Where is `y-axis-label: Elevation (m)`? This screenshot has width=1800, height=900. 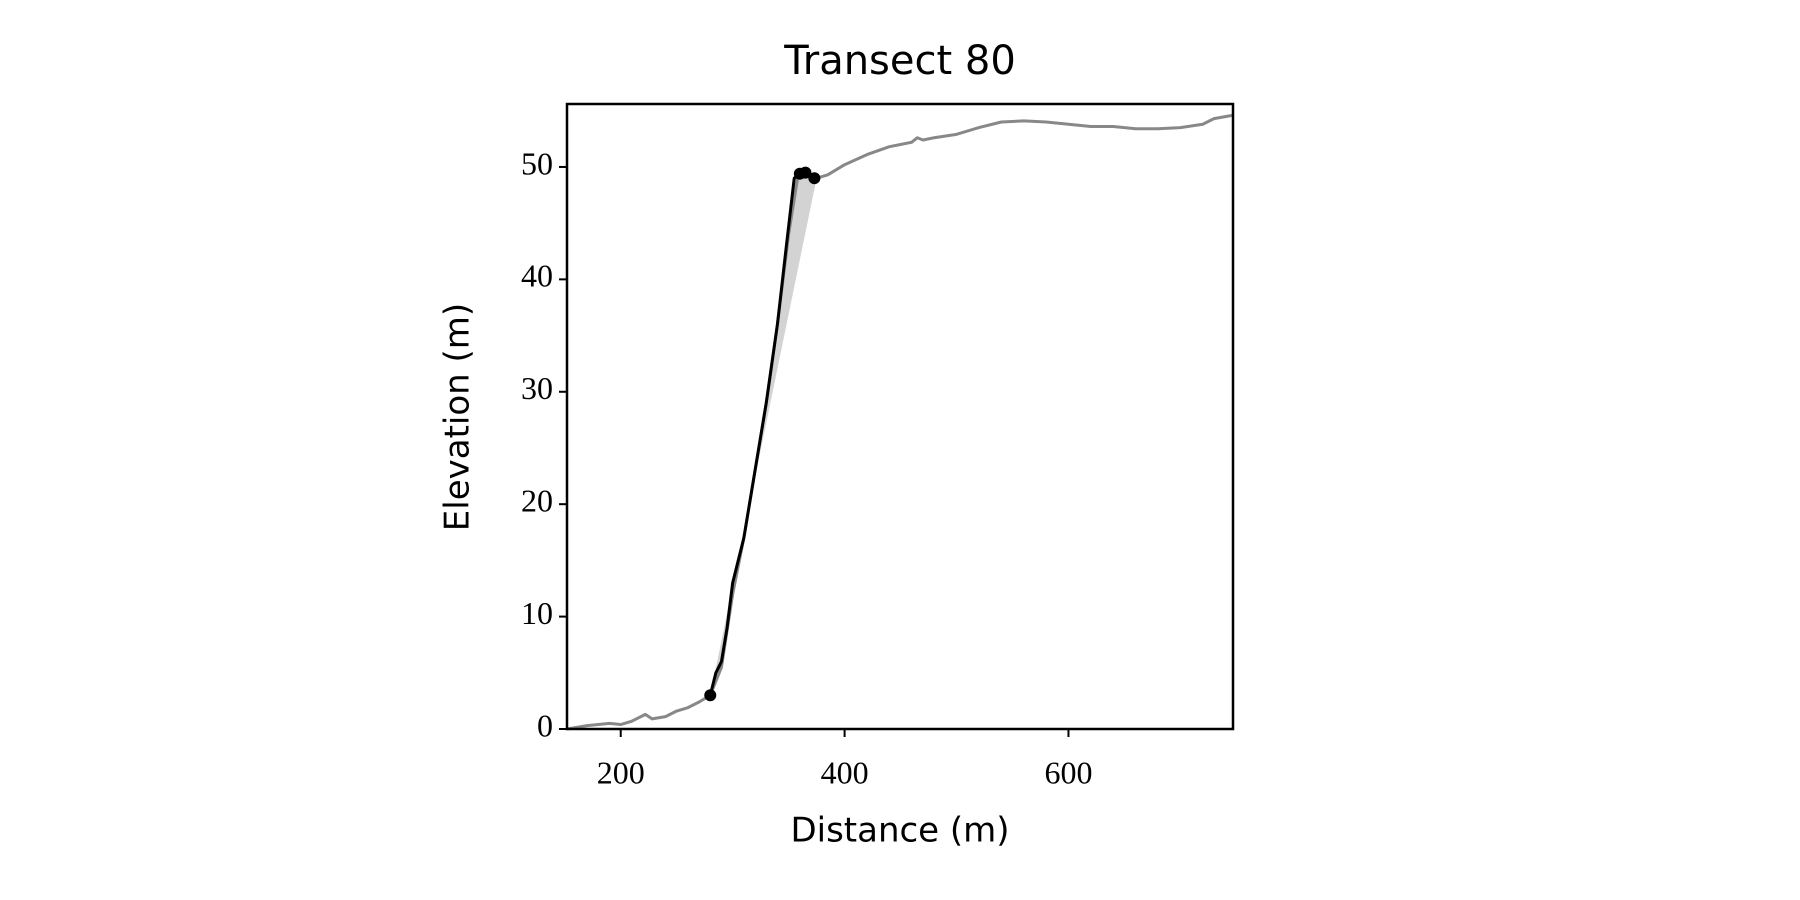 y-axis-label: Elevation (m) is located at coordinates (458, 417).